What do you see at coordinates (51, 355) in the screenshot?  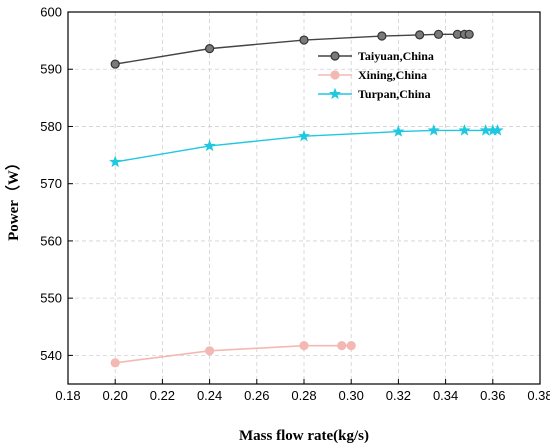 I see `y-tick-label: 540` at bounding box center [51, 355].